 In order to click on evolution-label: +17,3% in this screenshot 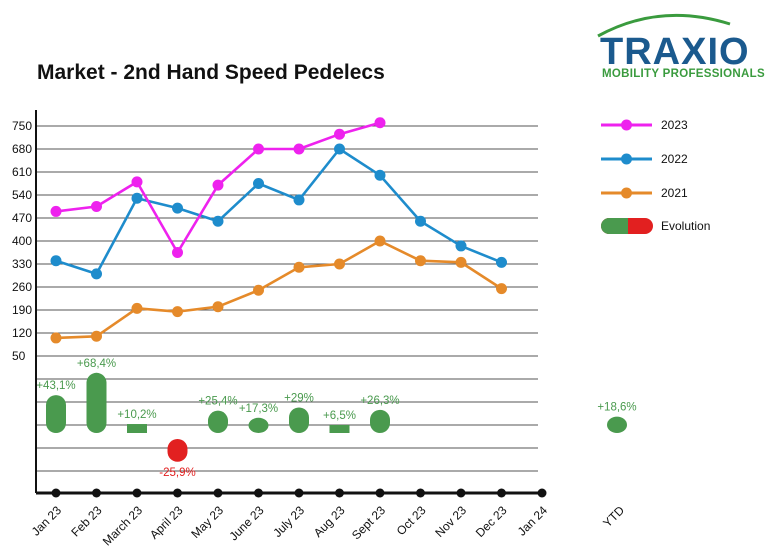, I will do `click(258, 409)`.